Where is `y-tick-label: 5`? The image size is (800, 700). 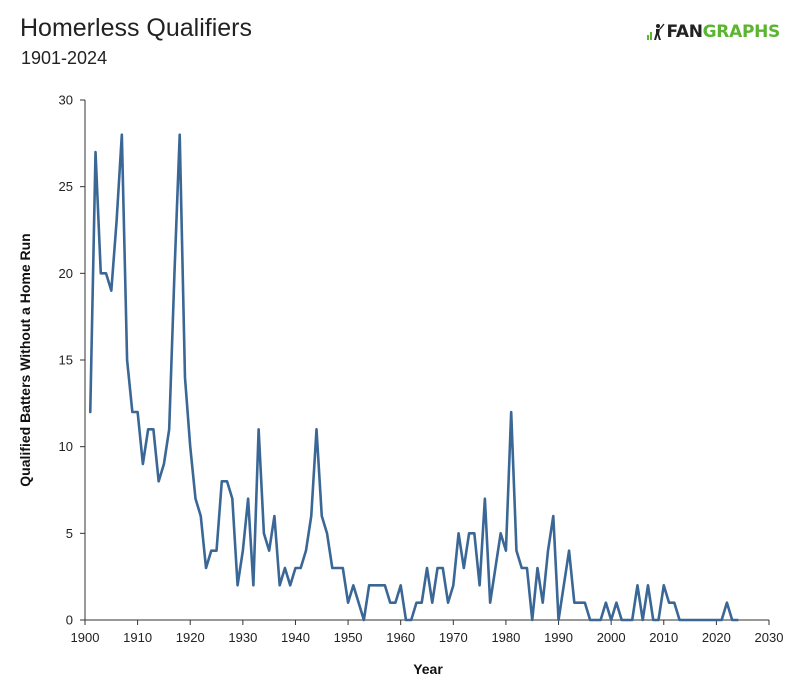
y-tick-label: 5 is located at coordinates (69, 533).